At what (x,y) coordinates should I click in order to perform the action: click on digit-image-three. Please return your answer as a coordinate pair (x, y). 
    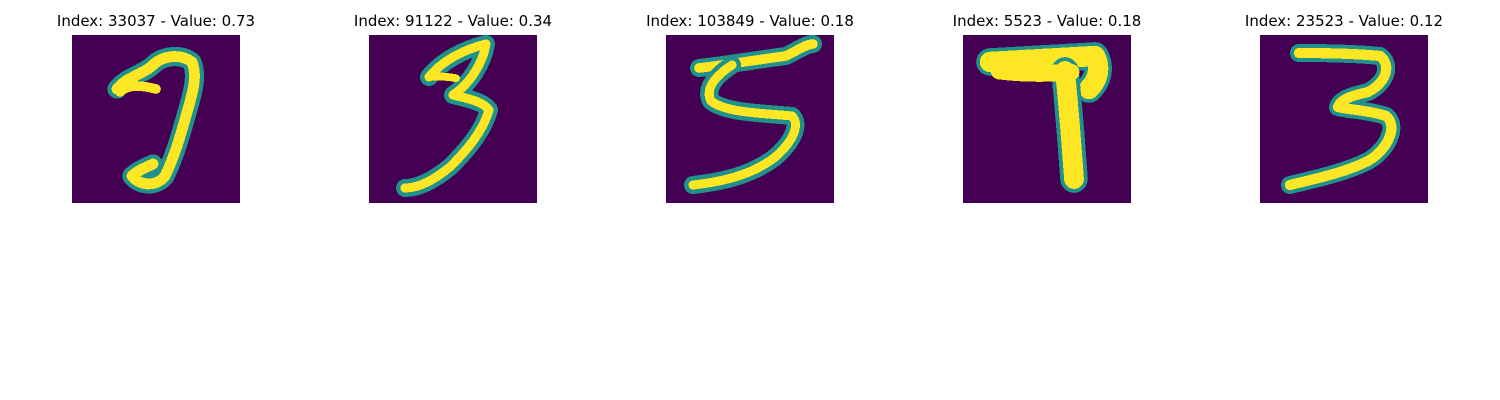
    Looking at the image, I should click on (453, 119).